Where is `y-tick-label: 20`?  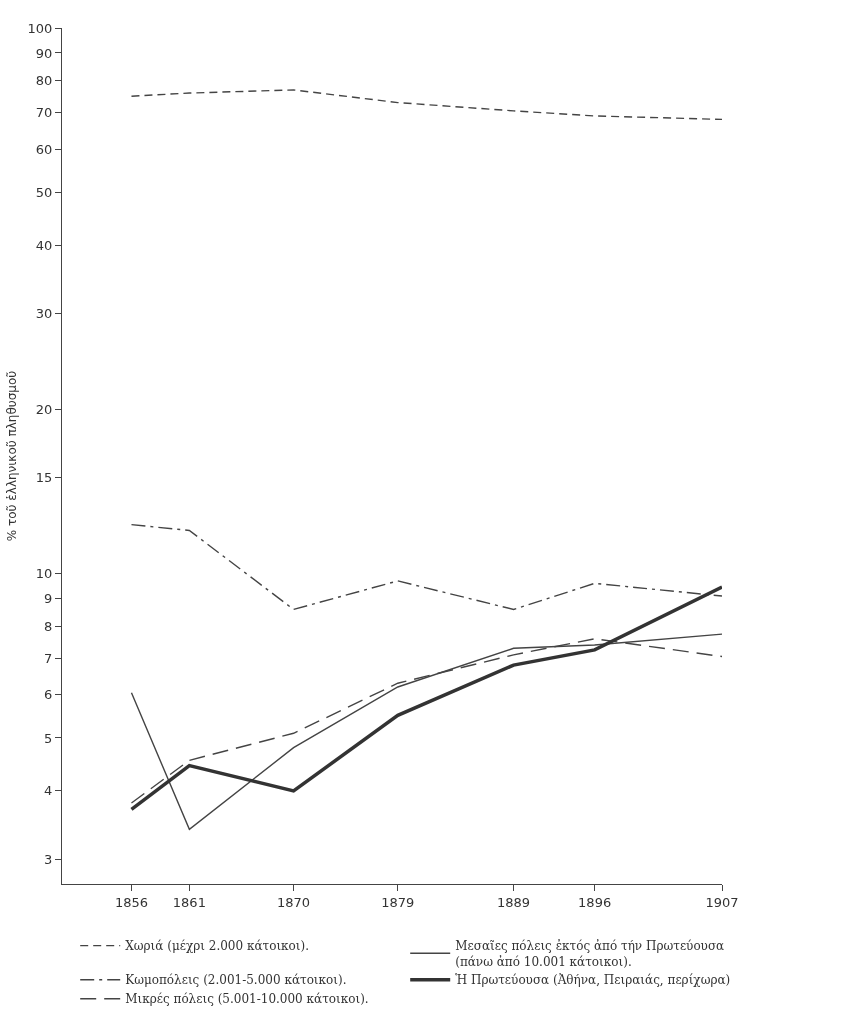
y-tick-label: 20 is located at coordinates (44, 409).